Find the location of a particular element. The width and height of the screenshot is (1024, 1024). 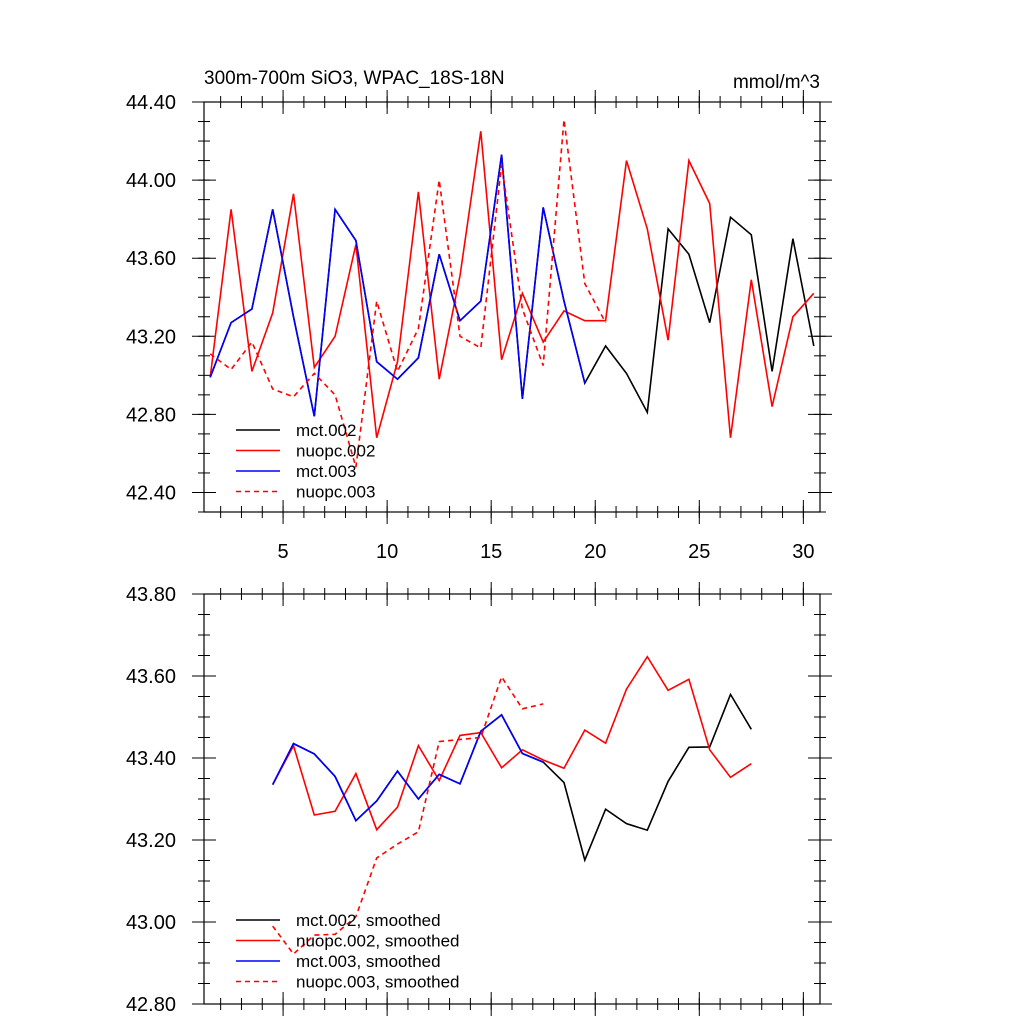

y-tick-label: 43.40 is located at coordinates (151, 759).